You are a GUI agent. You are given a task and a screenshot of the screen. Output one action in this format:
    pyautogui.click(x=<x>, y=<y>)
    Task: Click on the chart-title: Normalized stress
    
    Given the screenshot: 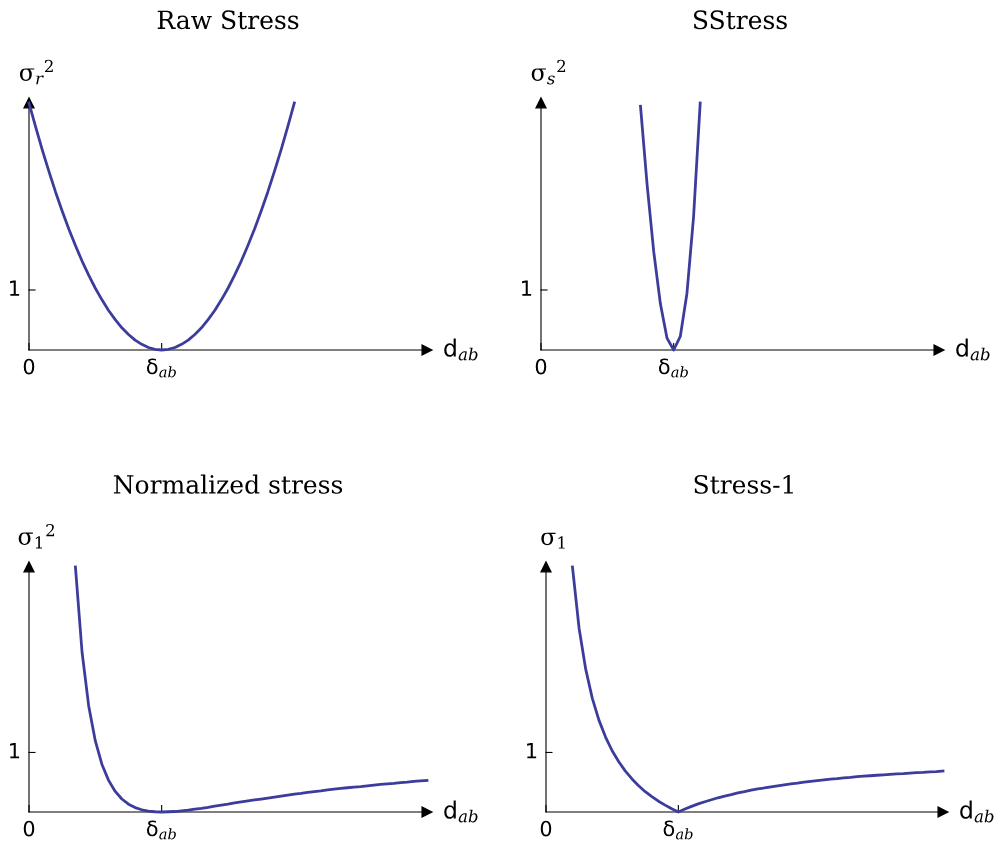 What is the action you would take?
    pyautogui.click(x=228, y=484)
    